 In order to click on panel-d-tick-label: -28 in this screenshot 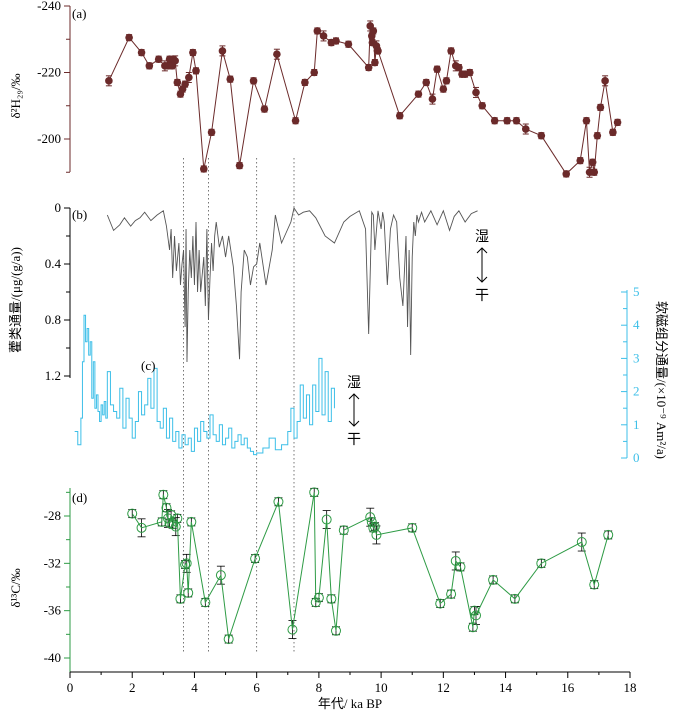, I will do `click(52, 515)`.